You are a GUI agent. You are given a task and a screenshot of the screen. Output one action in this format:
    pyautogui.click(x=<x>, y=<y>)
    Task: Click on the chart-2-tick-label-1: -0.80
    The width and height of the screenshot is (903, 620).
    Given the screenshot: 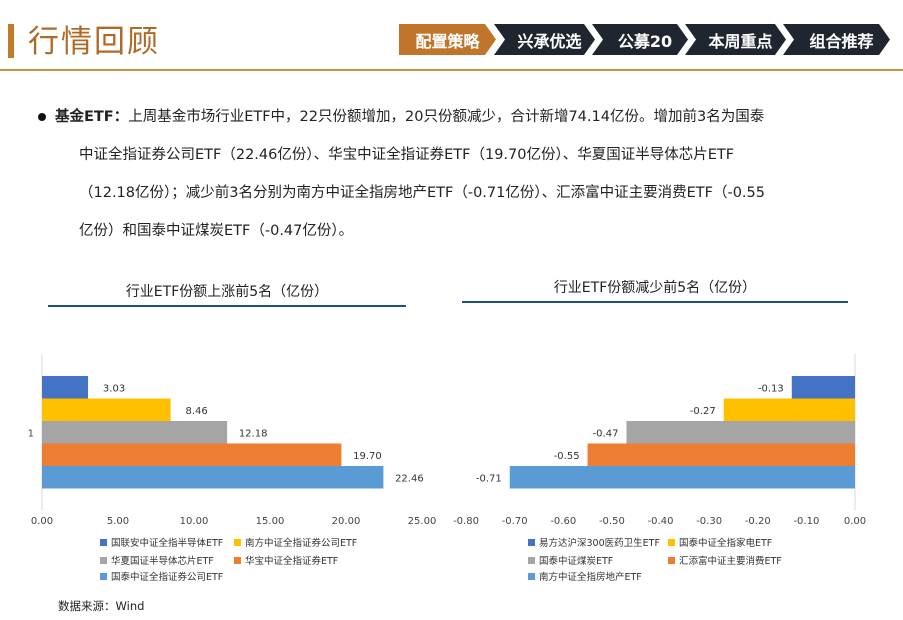 What is the action you would take?
    pyautogui.click(x=466, y=521)
    